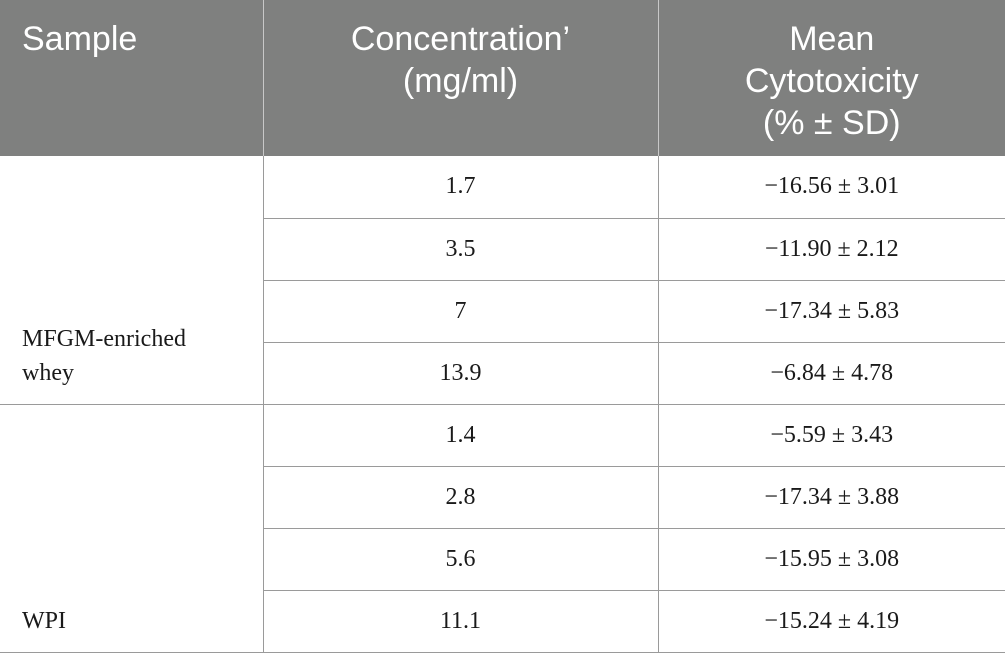  Describe the element at coordinates (460, 81) in the screenshot. I see `header-concentration-line2: (mg/ml)` at that location.